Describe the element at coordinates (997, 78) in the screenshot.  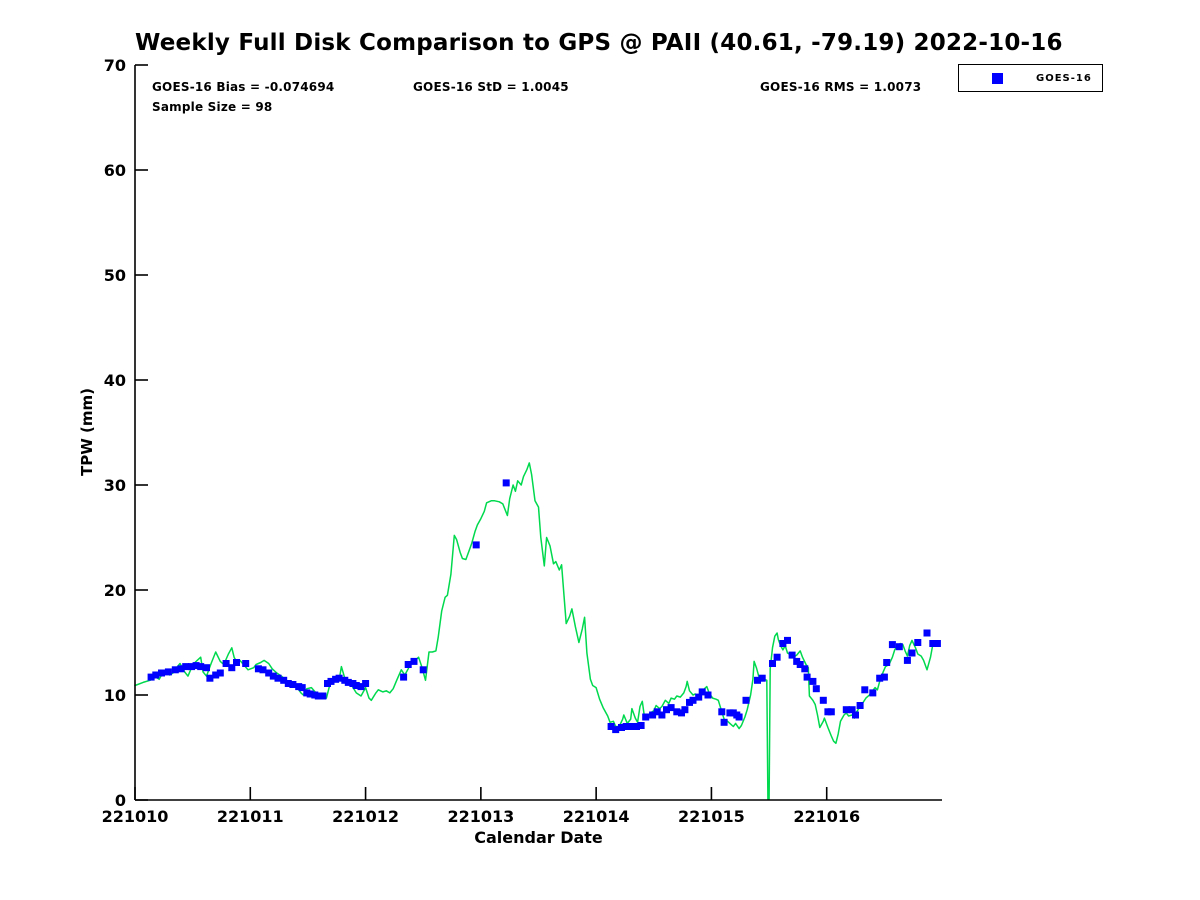
I see `goes16-legend-marker-icon` at that location.